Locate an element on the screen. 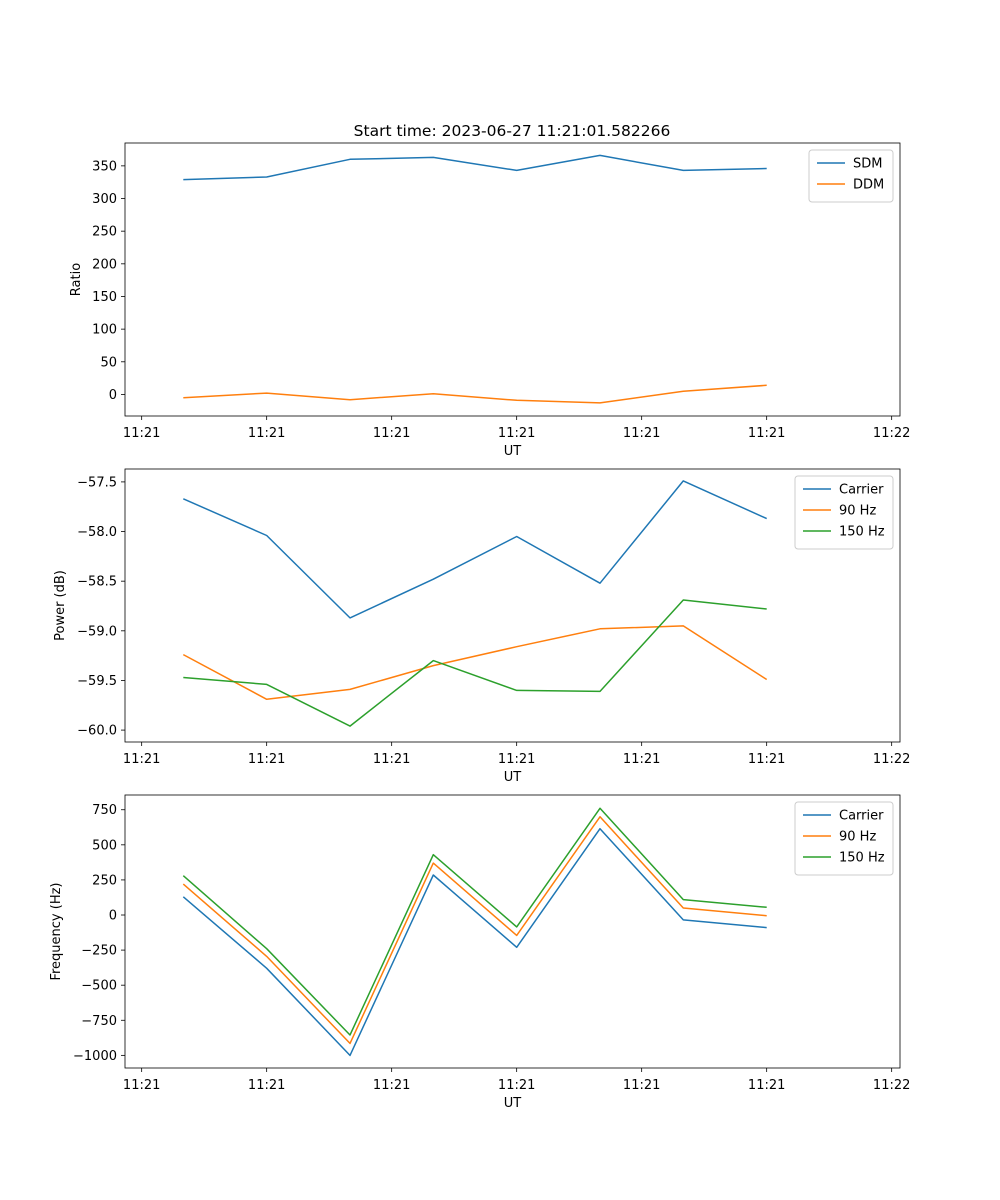 This screenshot has width=1000, height=1200. chart-title: Start time: 2023-06-27 11:21:01.582266 is located at coordinates (512, 131).